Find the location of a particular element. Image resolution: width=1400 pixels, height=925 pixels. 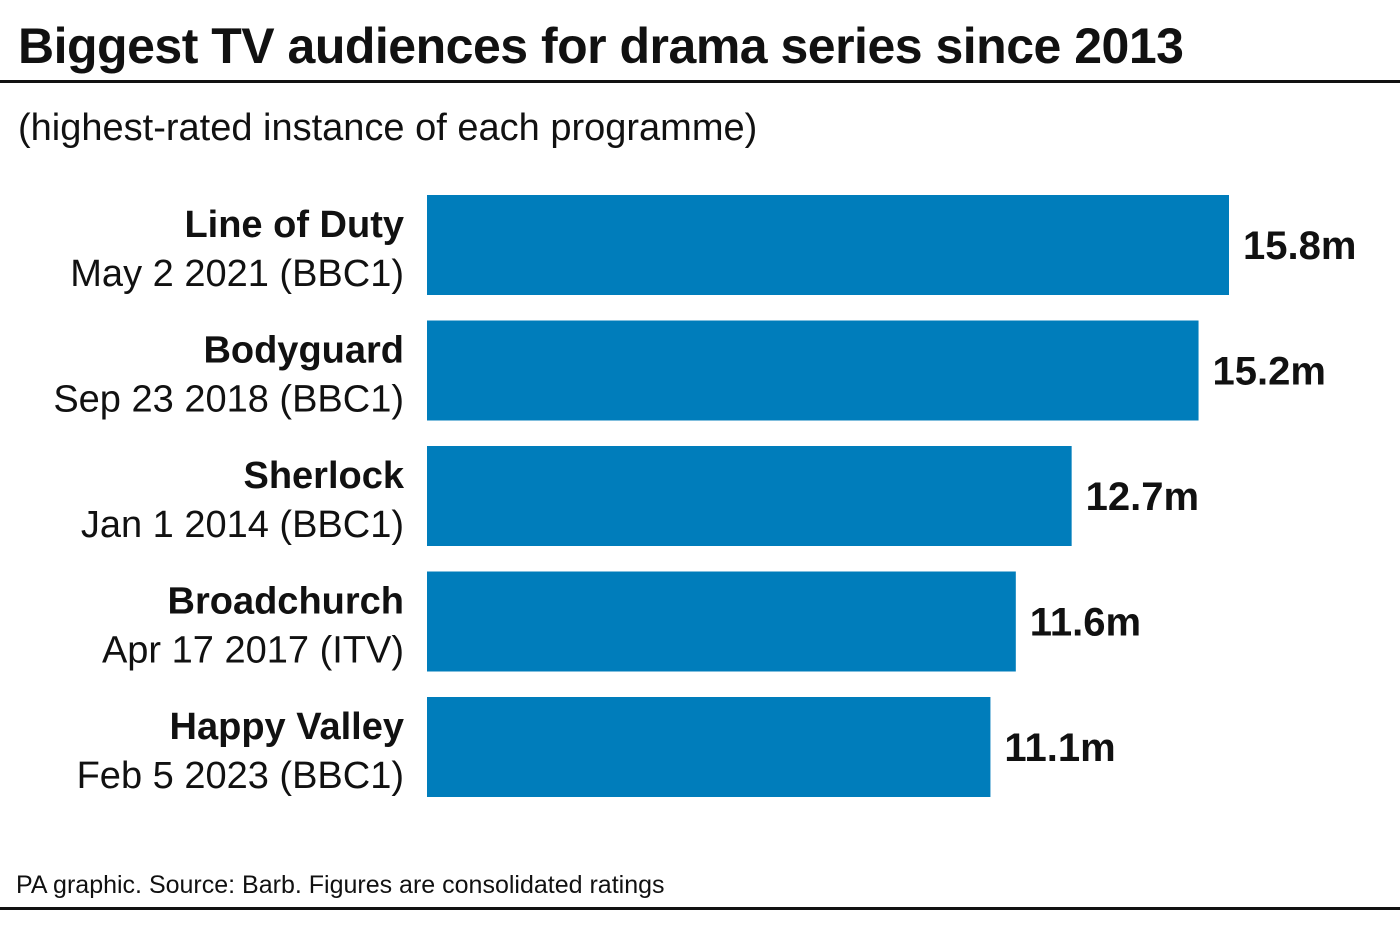

bar-sherlock is located at coordinates (749, 496).